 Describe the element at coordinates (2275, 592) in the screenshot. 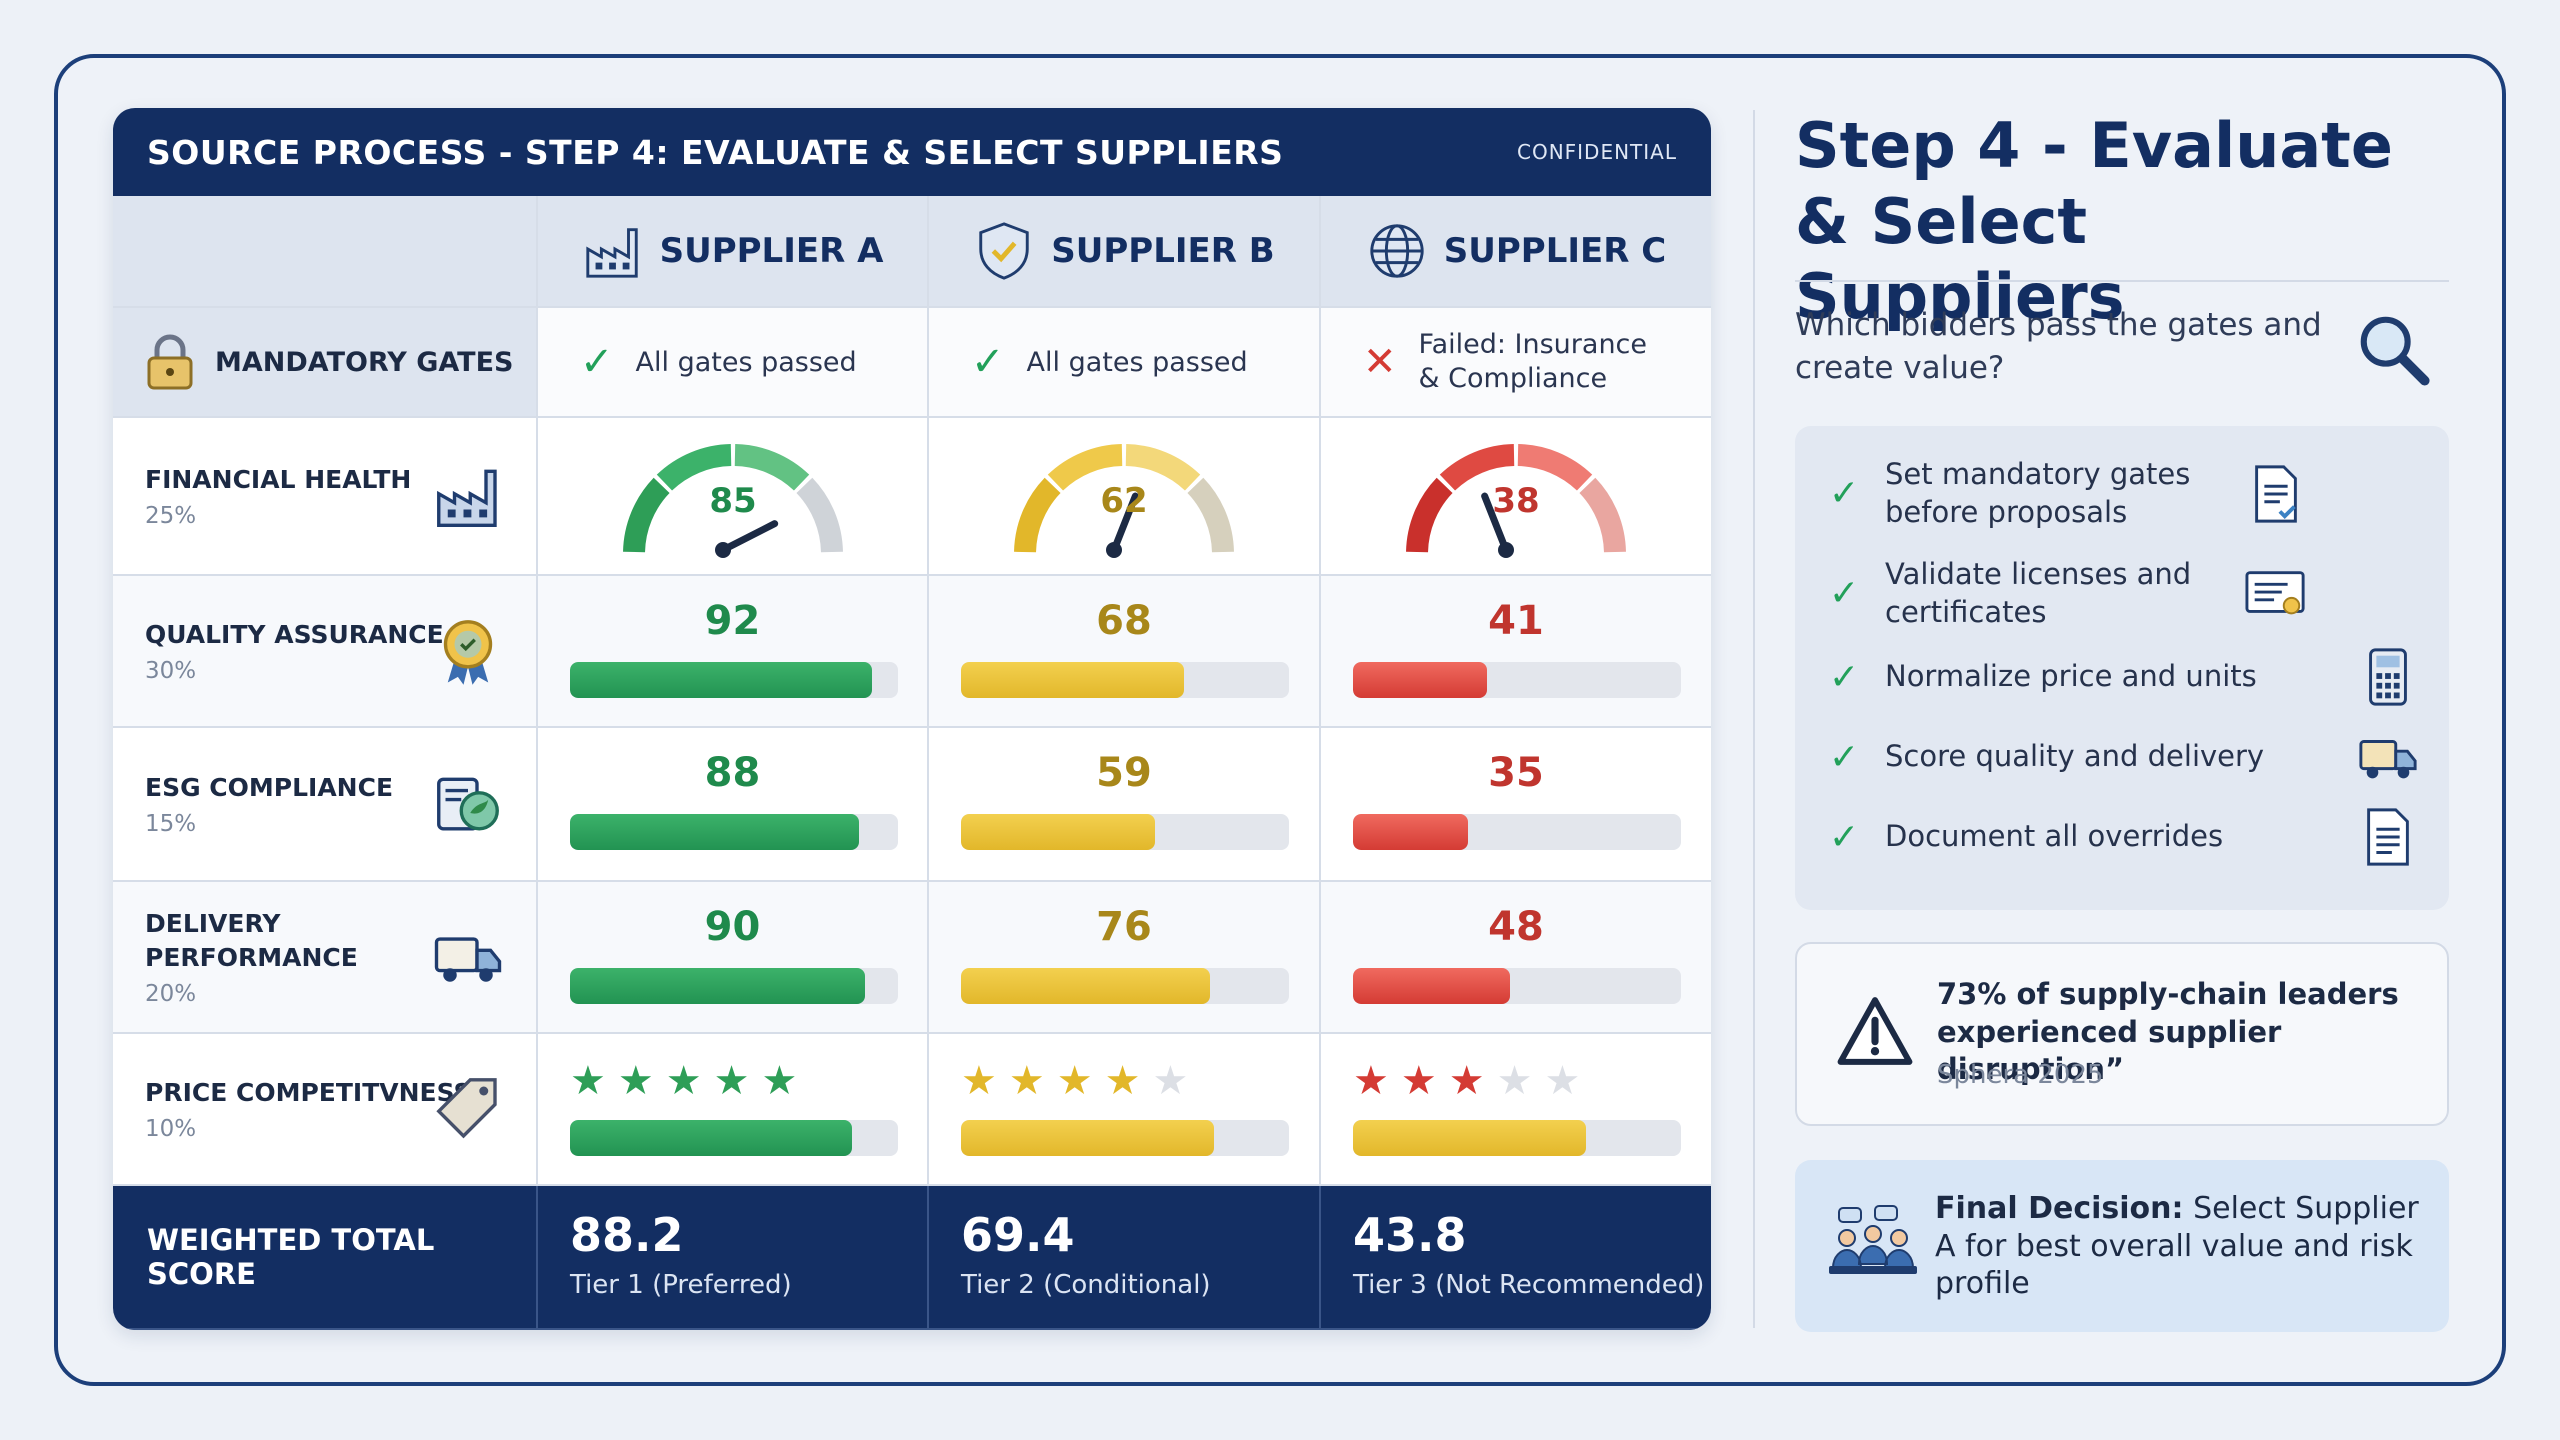

I see `certificate-icon` at that location.